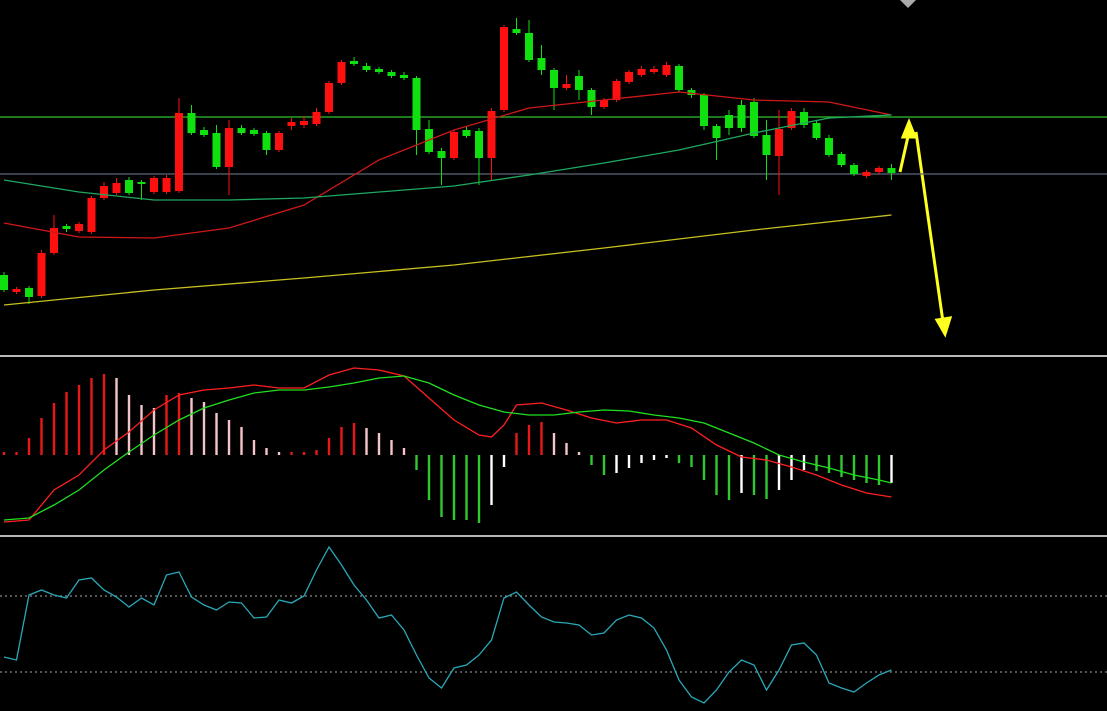  What do you see at coordinates (908, 4) in the screenshot?
I see `marker` at bounding box center [908, 4].